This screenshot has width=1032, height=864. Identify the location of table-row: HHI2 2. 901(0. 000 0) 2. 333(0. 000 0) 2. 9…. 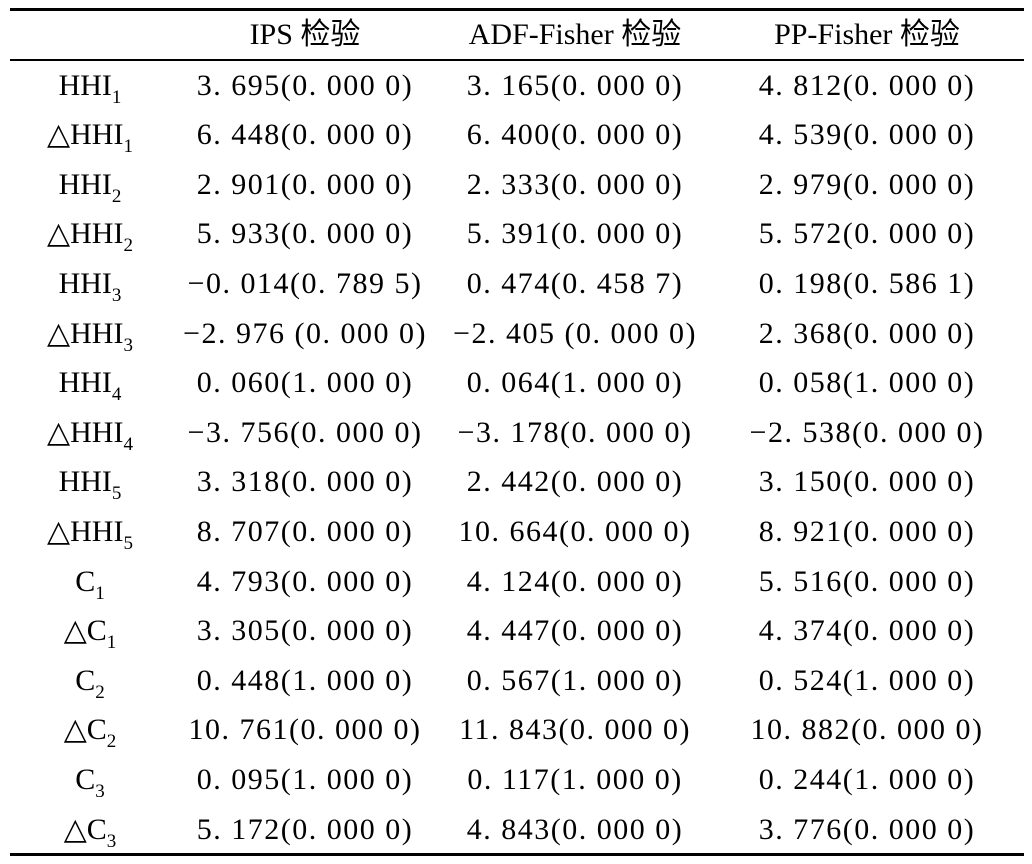
(517, 185).